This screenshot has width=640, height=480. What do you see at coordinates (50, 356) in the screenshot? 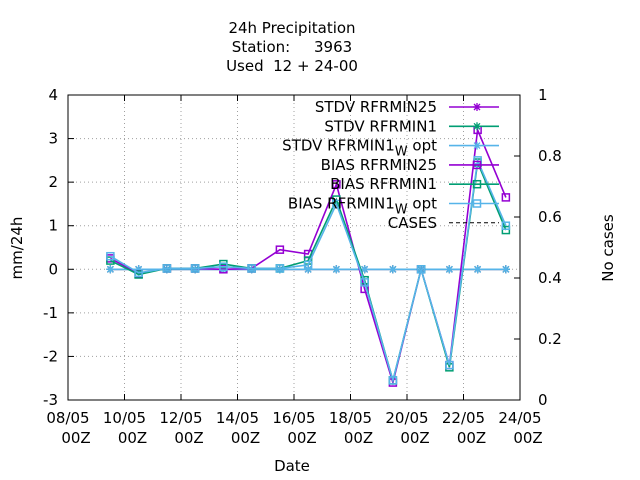
I see `y-tick-label: -2` at bounding box center [50, 356].